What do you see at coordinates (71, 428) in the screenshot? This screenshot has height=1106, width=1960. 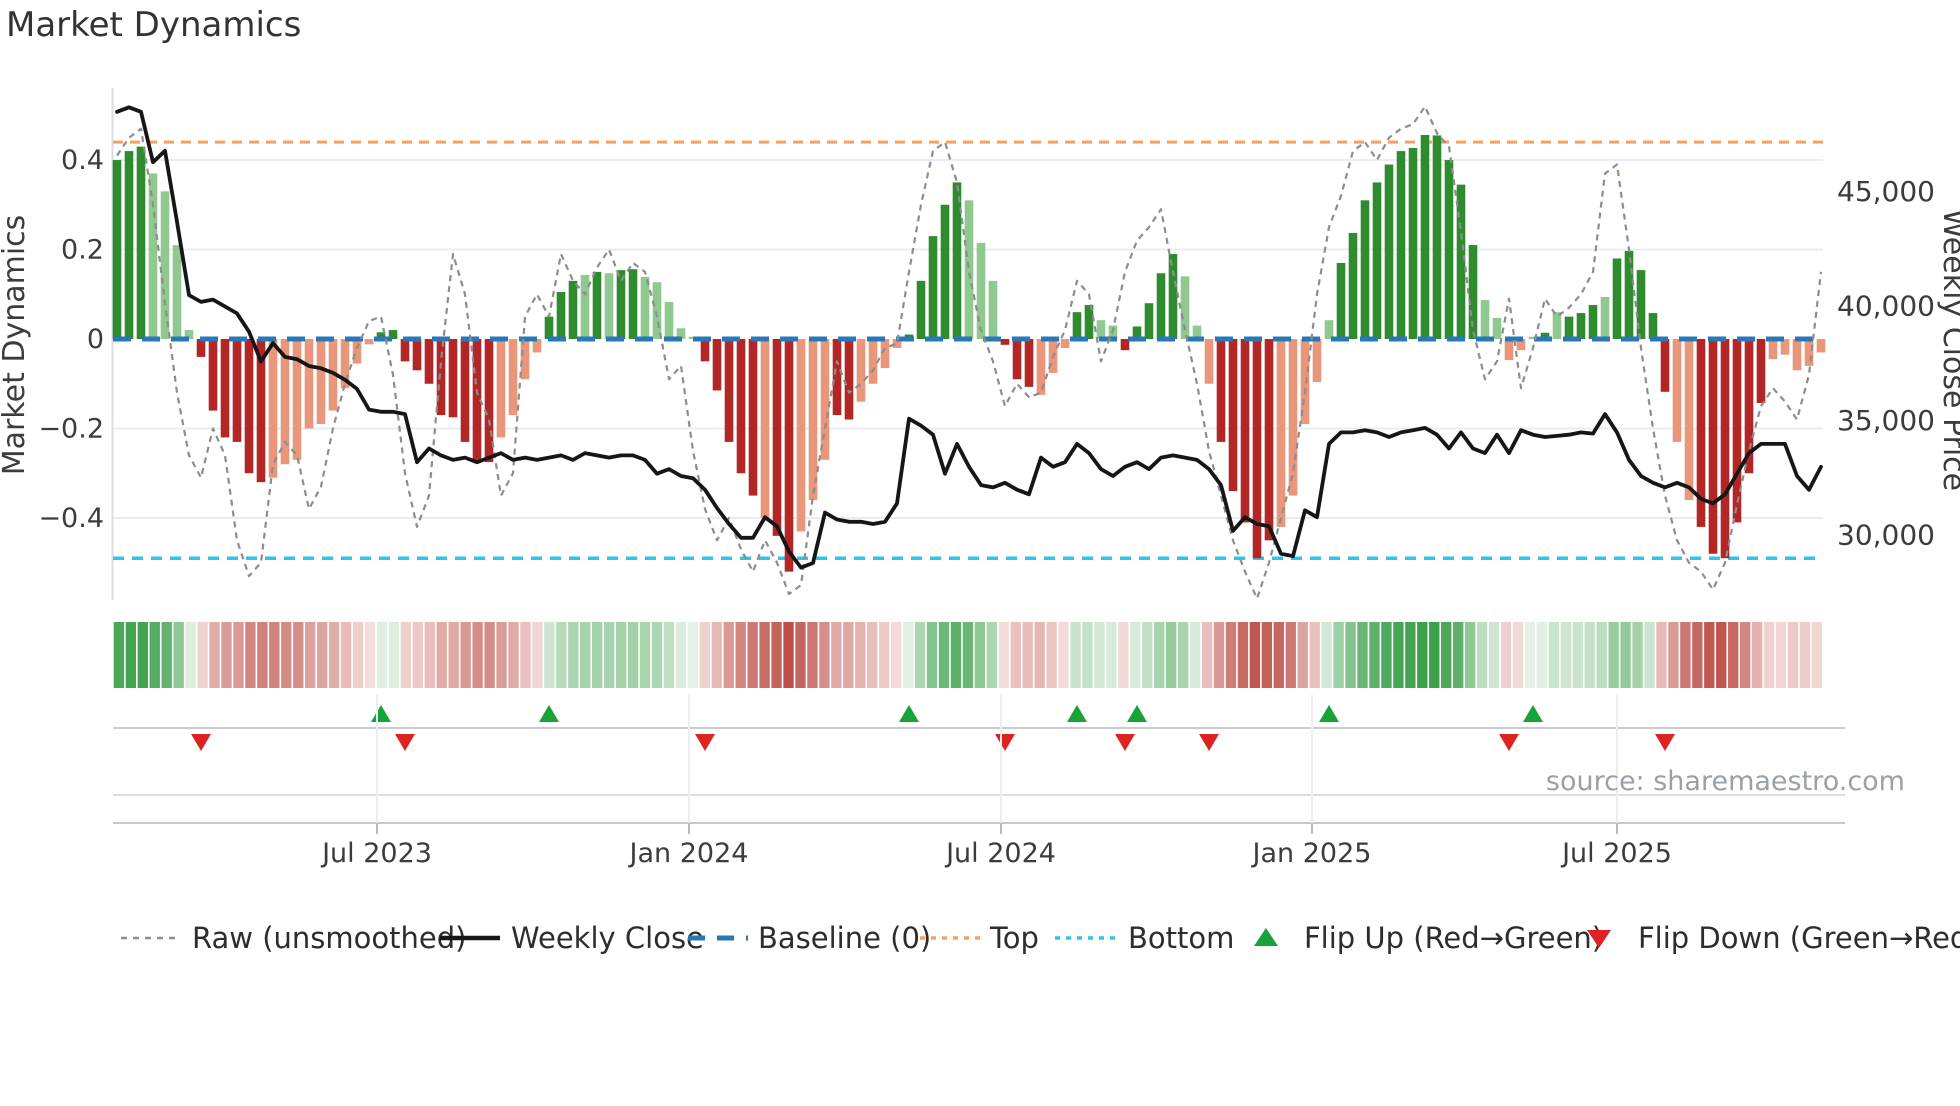 I see `left-tick-label: −0.2` at bounding box center [71, 428].